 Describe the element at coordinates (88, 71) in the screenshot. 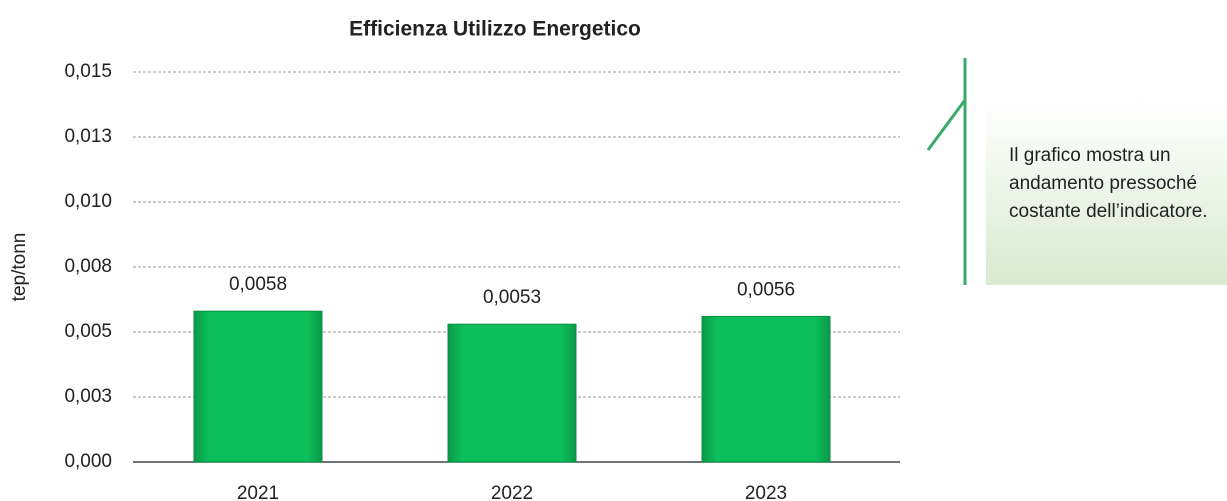

I see `y-tick-label: 0,015` at that location.